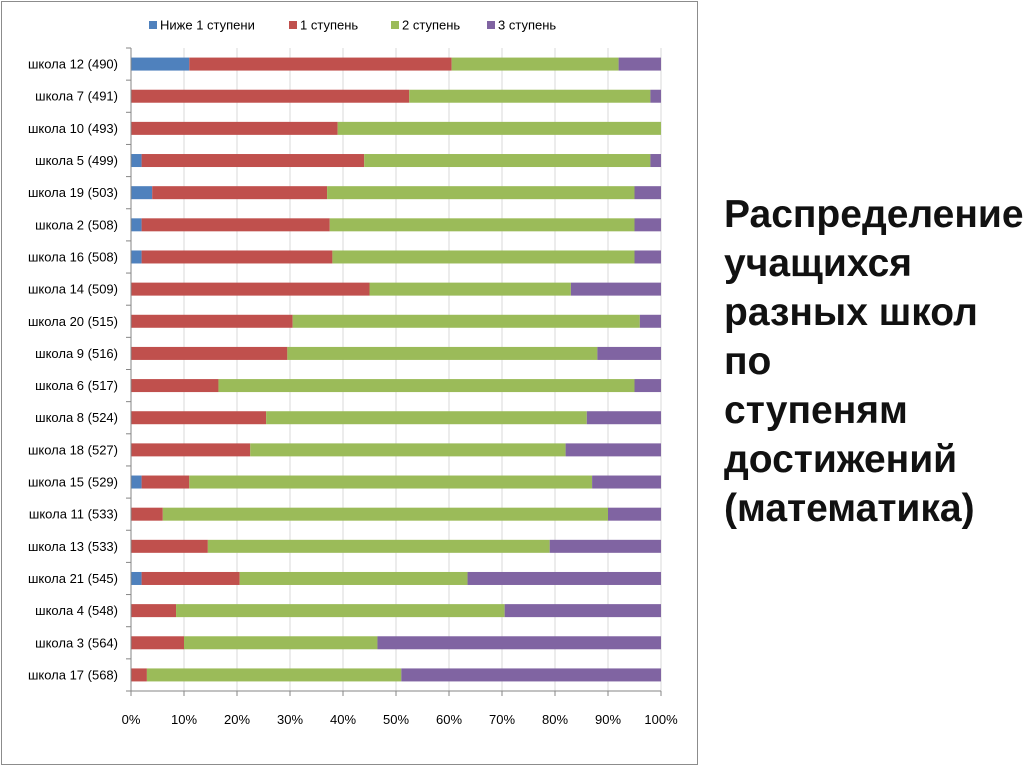  I want to click on y-tick-label: школа 3 (564), so click(76, 642).